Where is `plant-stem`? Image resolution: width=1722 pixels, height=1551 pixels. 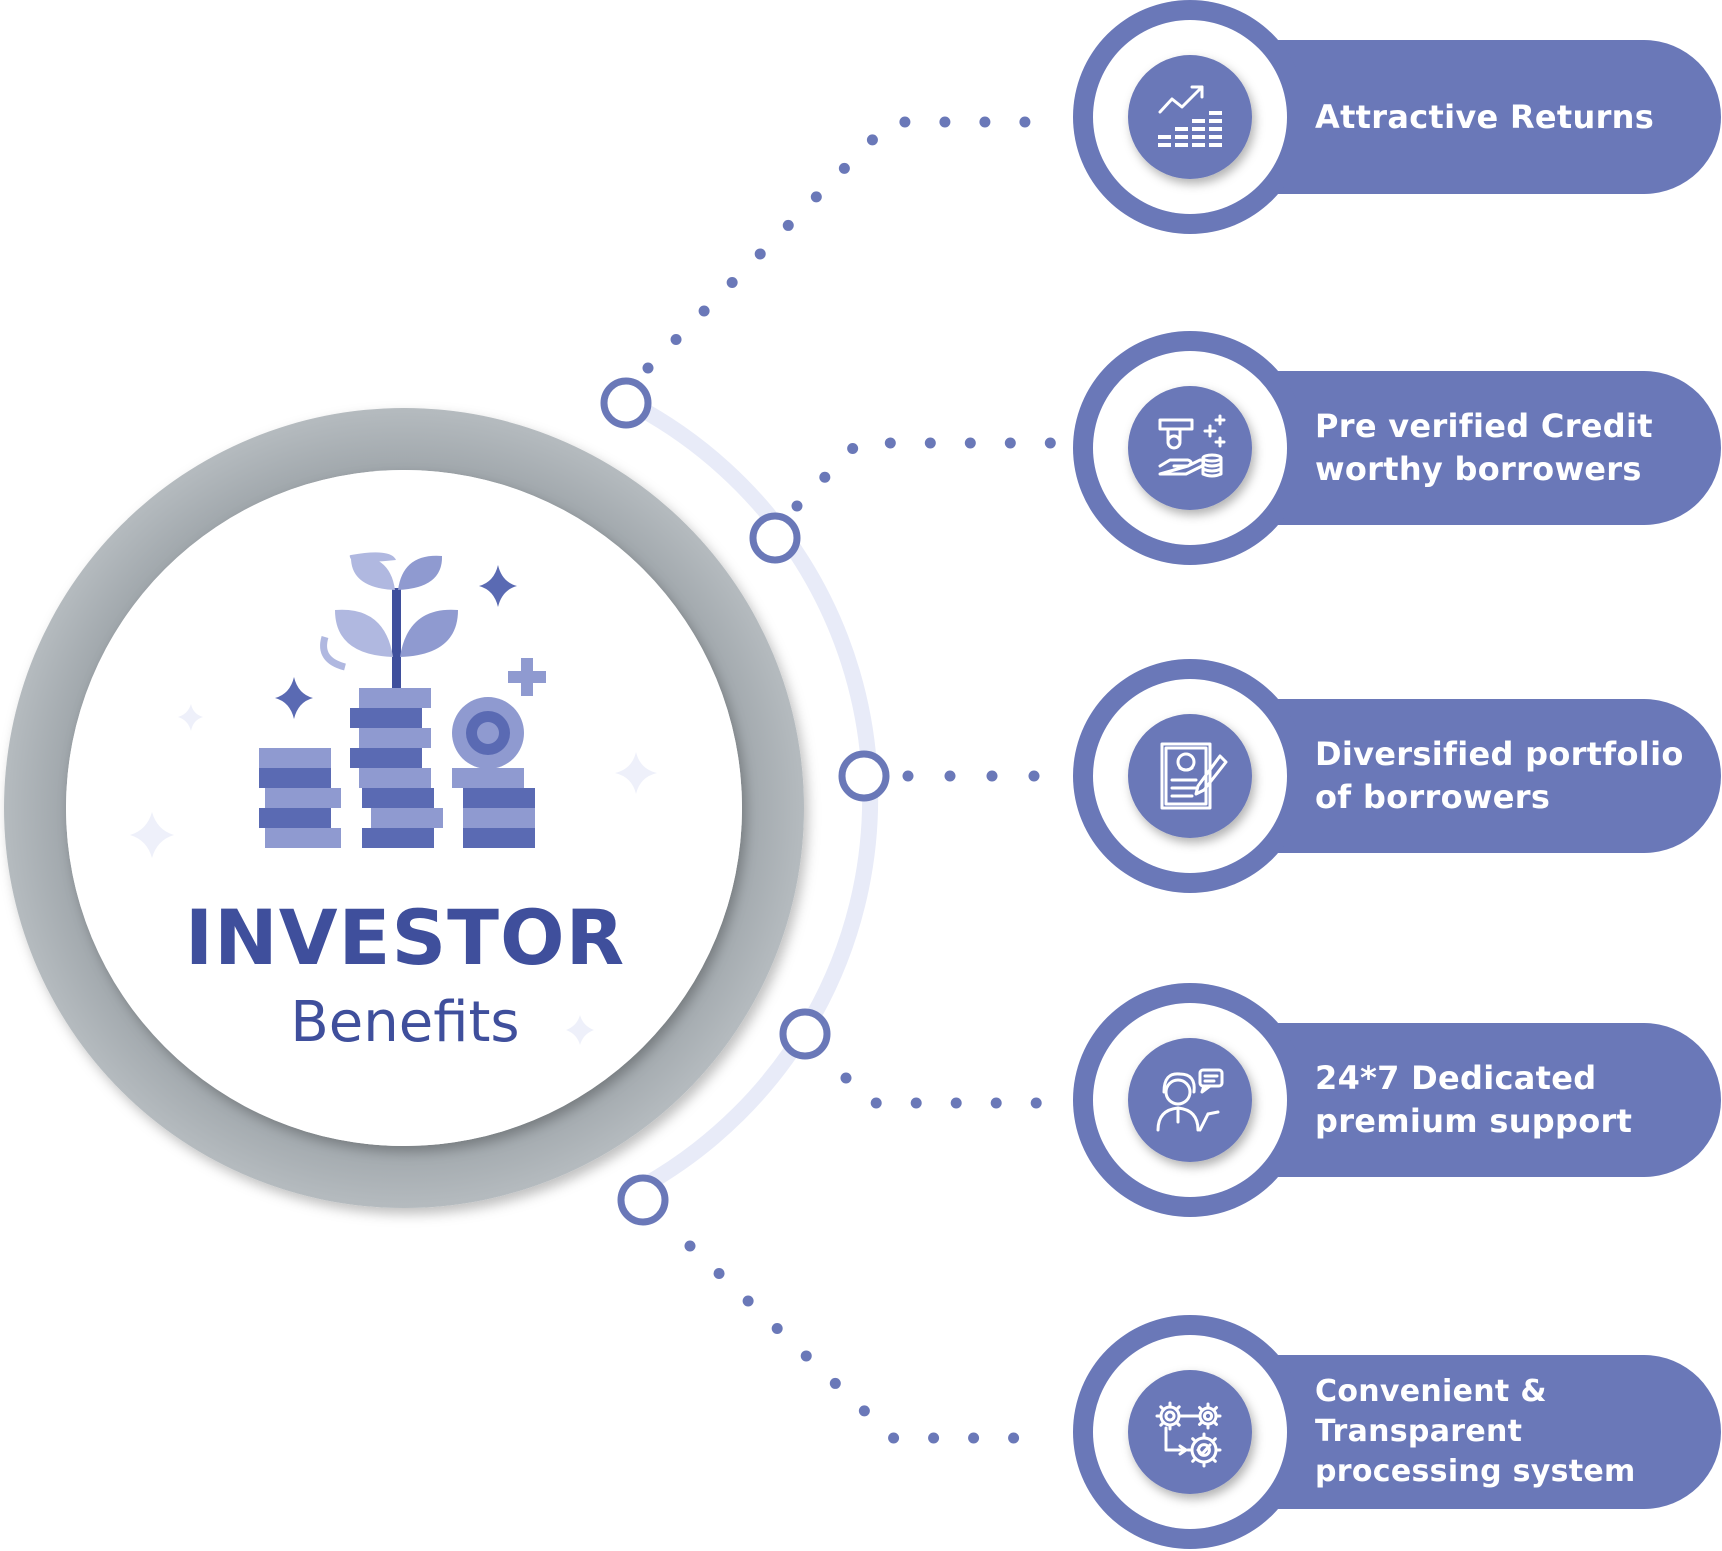 plant-stem is located at coordinates (396, 639).